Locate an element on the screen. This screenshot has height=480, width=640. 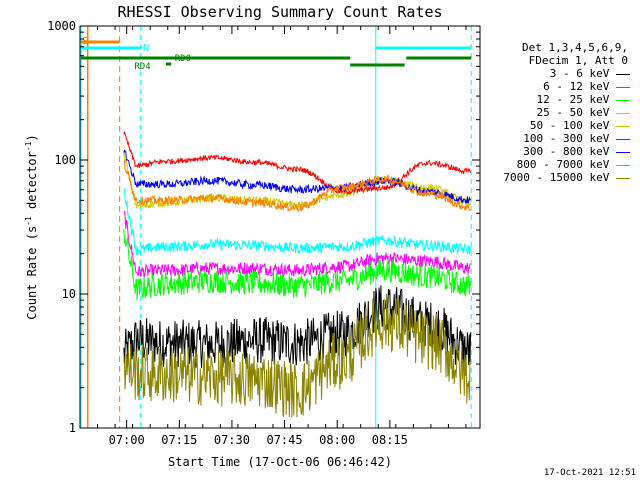
legend-entry-8: 7000 - 15000 keV is located at coordinates (566, 177).